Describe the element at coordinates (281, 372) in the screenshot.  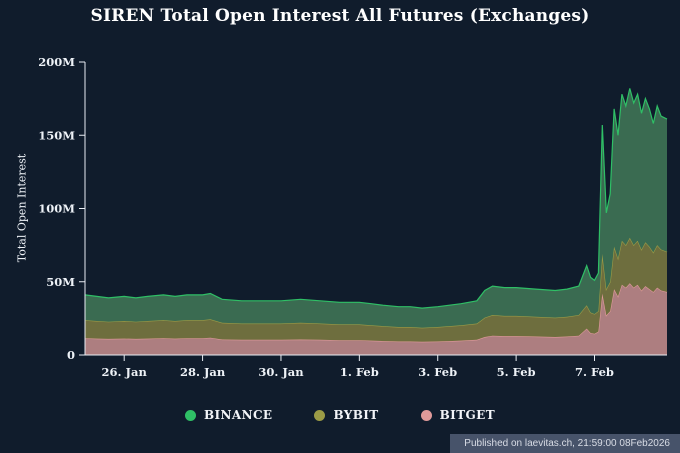
I see `x-tick-label: 30. Jan` at that location.